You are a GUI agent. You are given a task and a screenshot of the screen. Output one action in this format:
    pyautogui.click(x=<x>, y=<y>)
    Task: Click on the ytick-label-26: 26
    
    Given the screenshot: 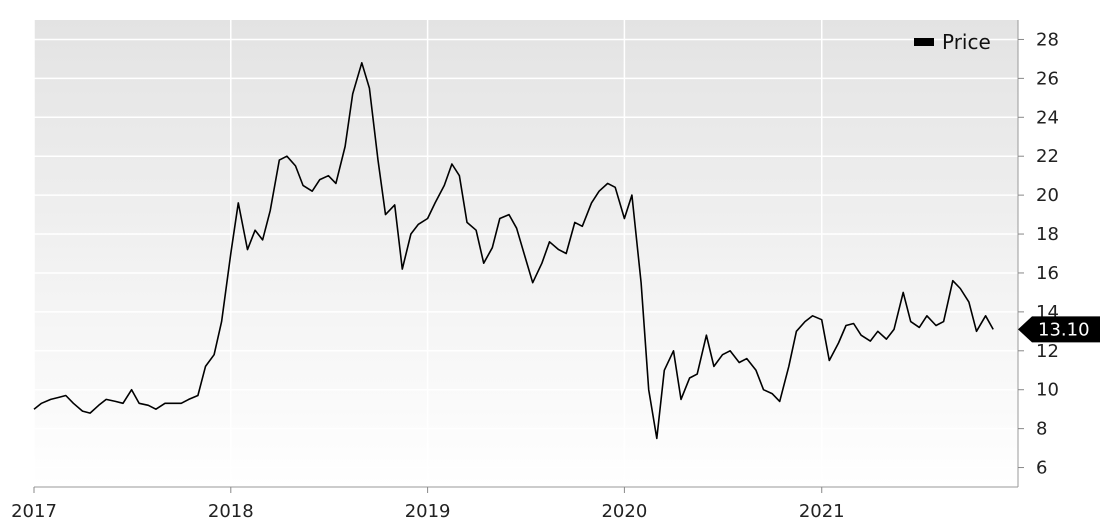 What is the action you would take?
    pyautogui.click(x=1047, y=78)
    